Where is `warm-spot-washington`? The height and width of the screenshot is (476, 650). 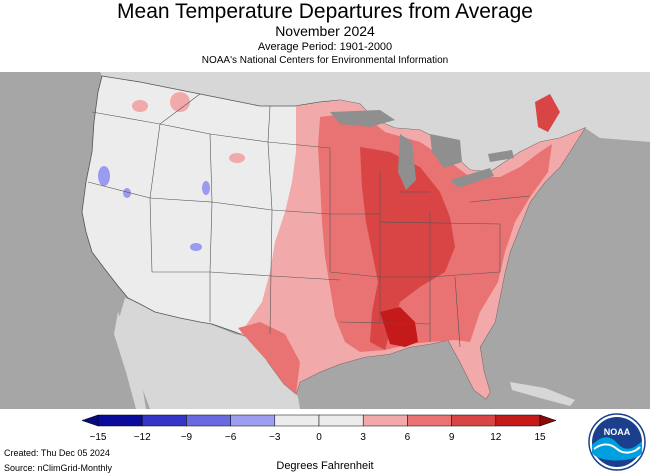 warm-spot-washington is located at coordinates (140, 106).